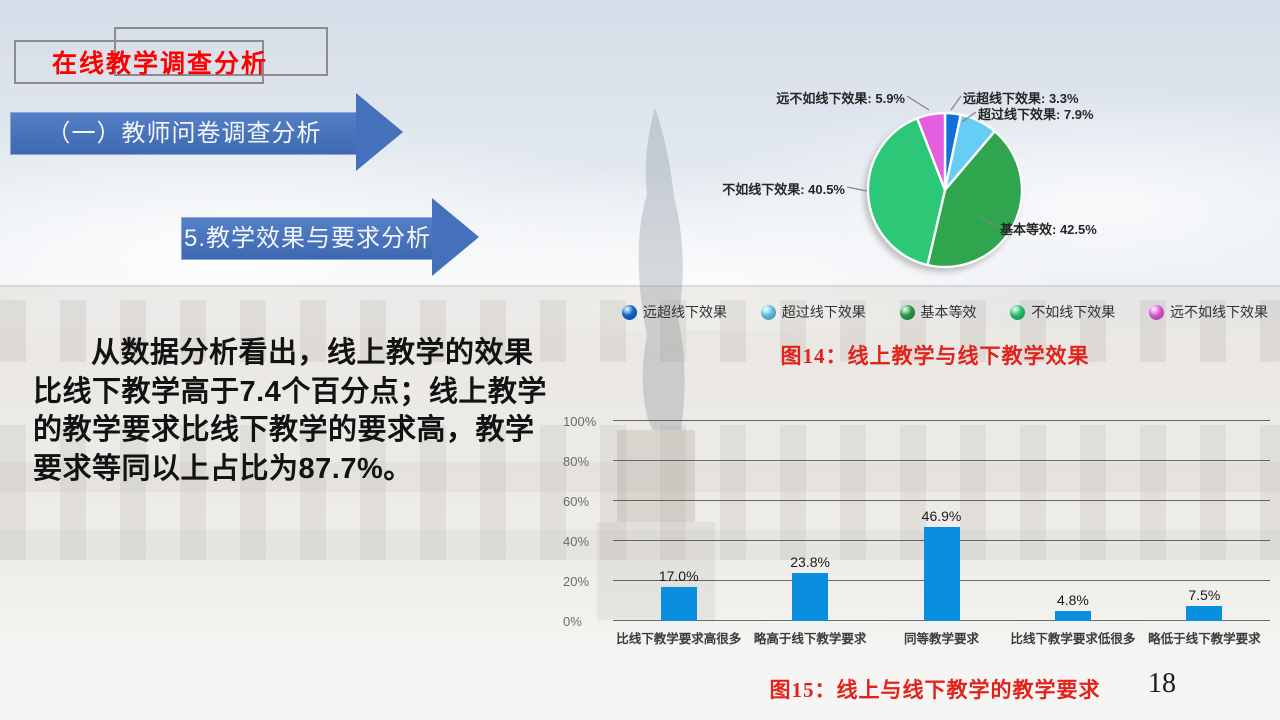 This screenshot has width=1280, height=720. What do you see at coordinates (1073, 312) in the screenshot?
I see `legend-label: 不如线下效果` at bounding box center [1073, 312].